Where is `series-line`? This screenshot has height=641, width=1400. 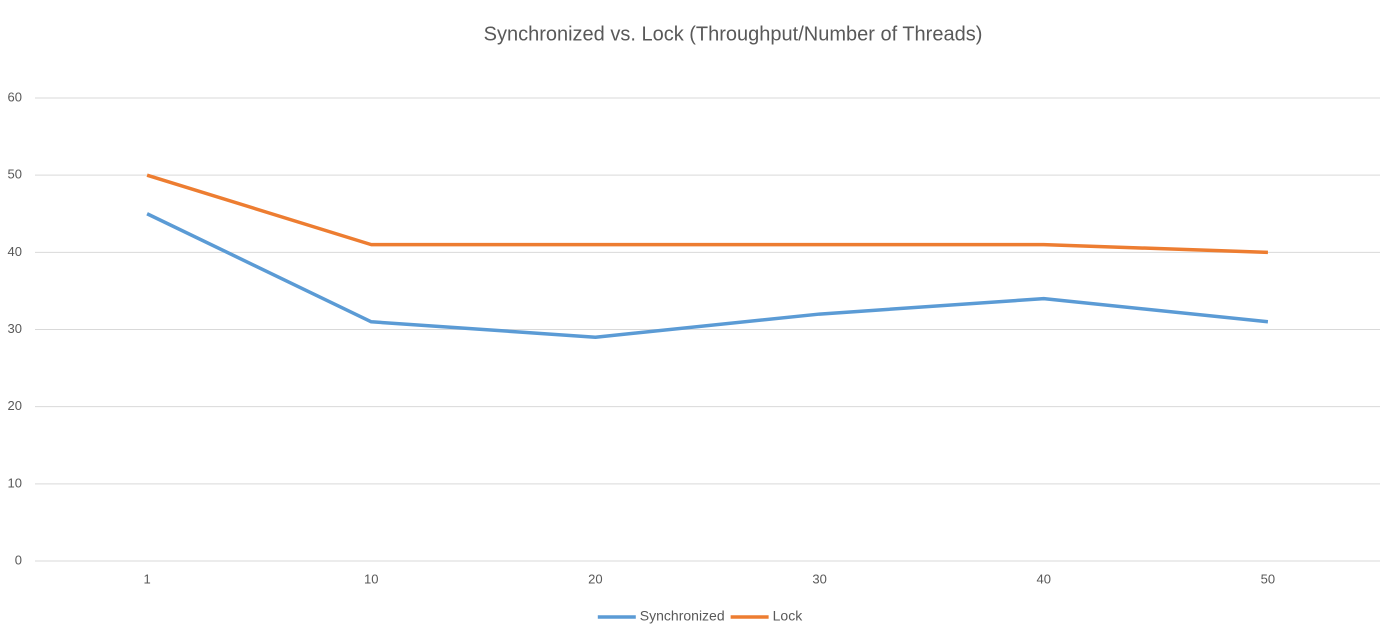
series-line is located at coordinates (707, 214).